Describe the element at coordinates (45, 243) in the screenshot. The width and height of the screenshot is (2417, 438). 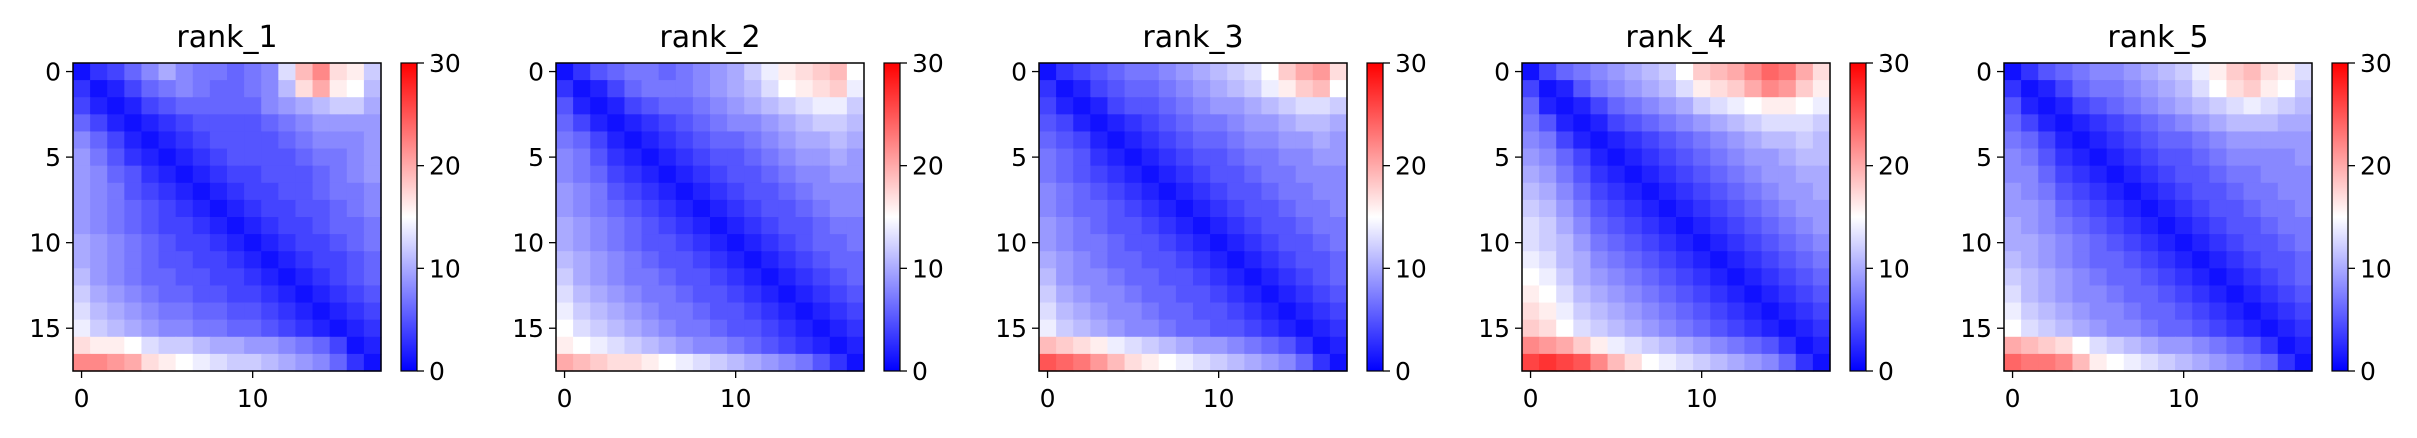
I see `y-tick-label: 10` at that location.